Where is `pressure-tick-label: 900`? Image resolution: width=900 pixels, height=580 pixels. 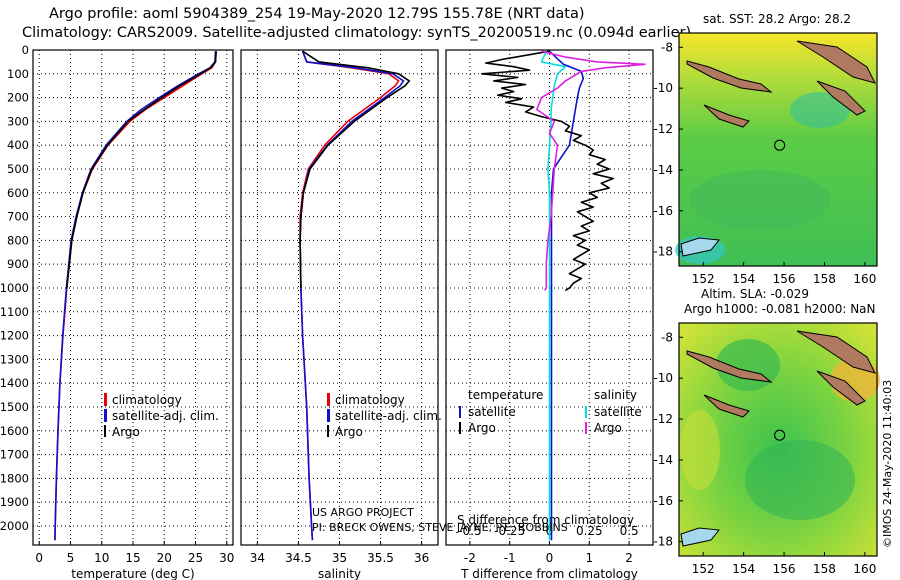
pressure-tick-label: 900 is located at coordinates (18, 264).